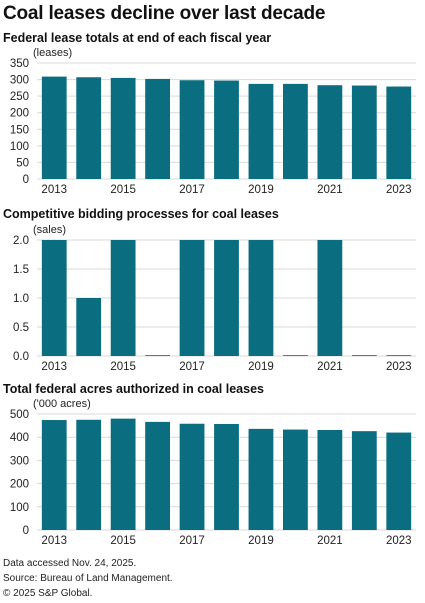 The width and height of the screenshot is (425, 603). What do you see at coordinates (192, 298) in the screenshot?
I see `bar-sales-2017` at bounding box center [192, 298].